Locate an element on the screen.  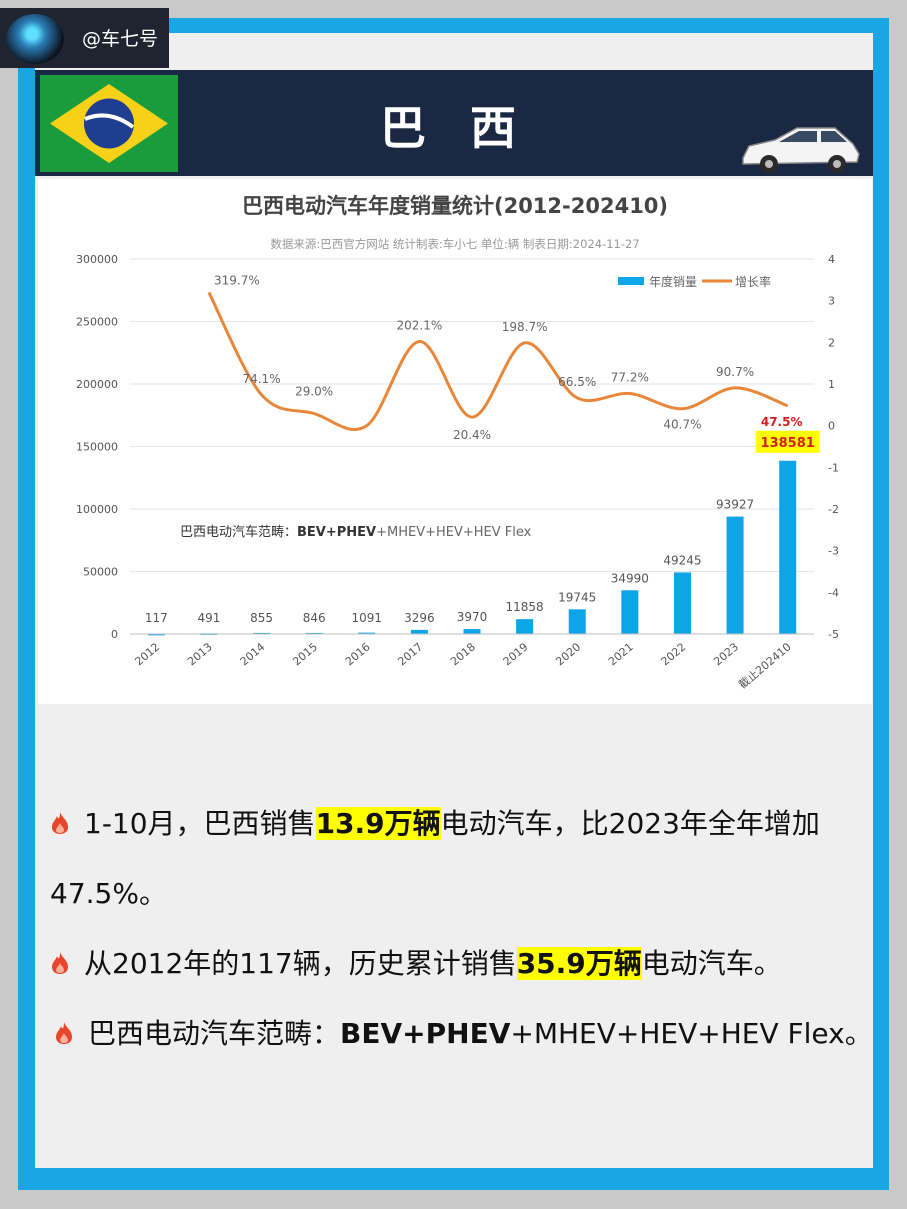
line-data-label: 90.7% is located at coordinates (735, 372).